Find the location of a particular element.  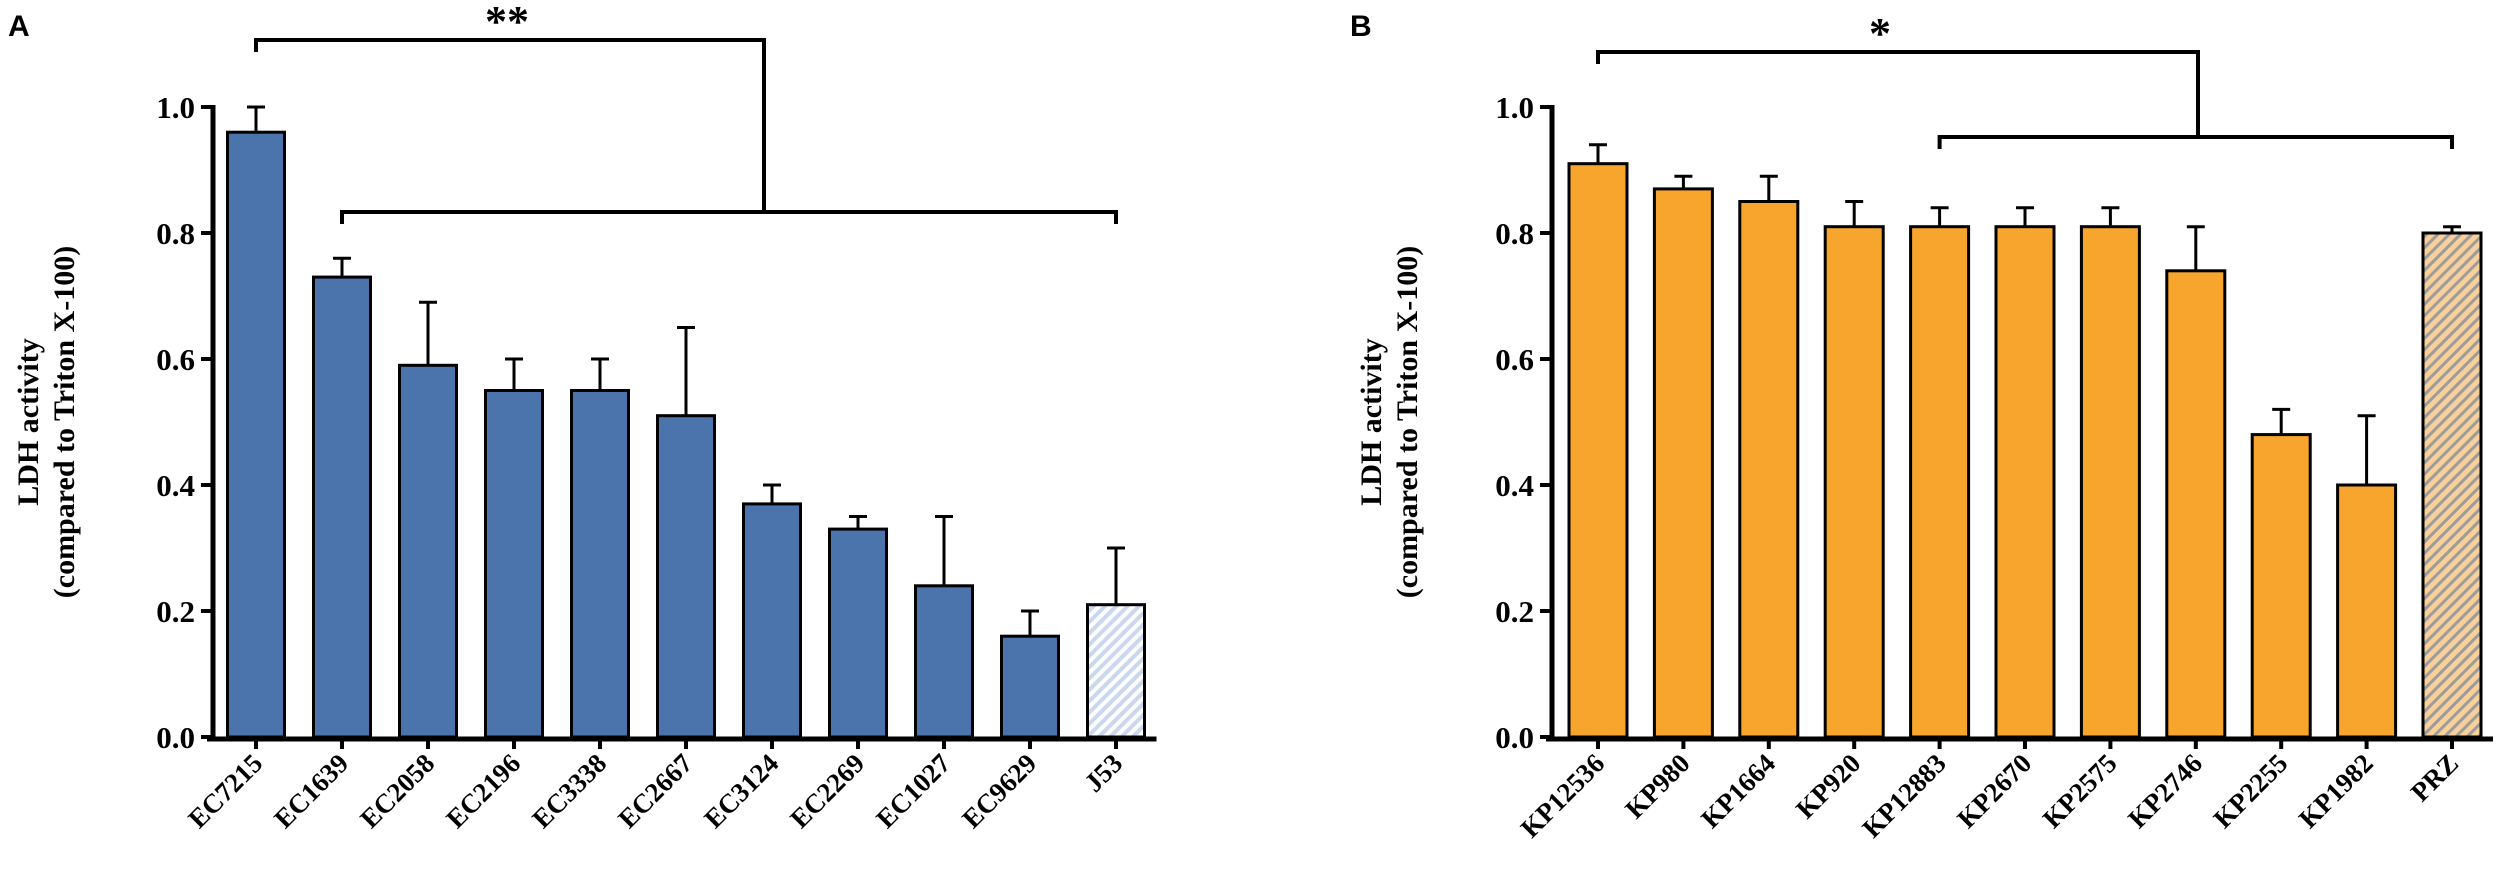

bar-KP2746 is located at coordinates (2196, 504).